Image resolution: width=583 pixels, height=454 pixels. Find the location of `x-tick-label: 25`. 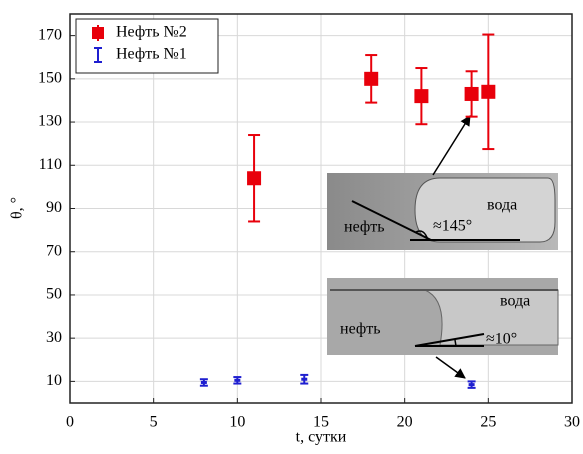

x-tick-label: 25 is located at coordinates (488, 422).